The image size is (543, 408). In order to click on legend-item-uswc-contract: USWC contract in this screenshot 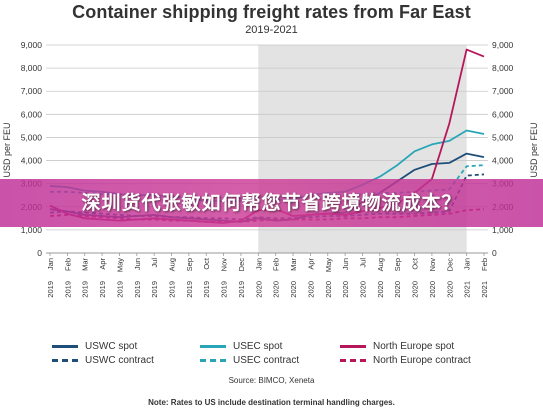, I will do `click(103, 360)`.